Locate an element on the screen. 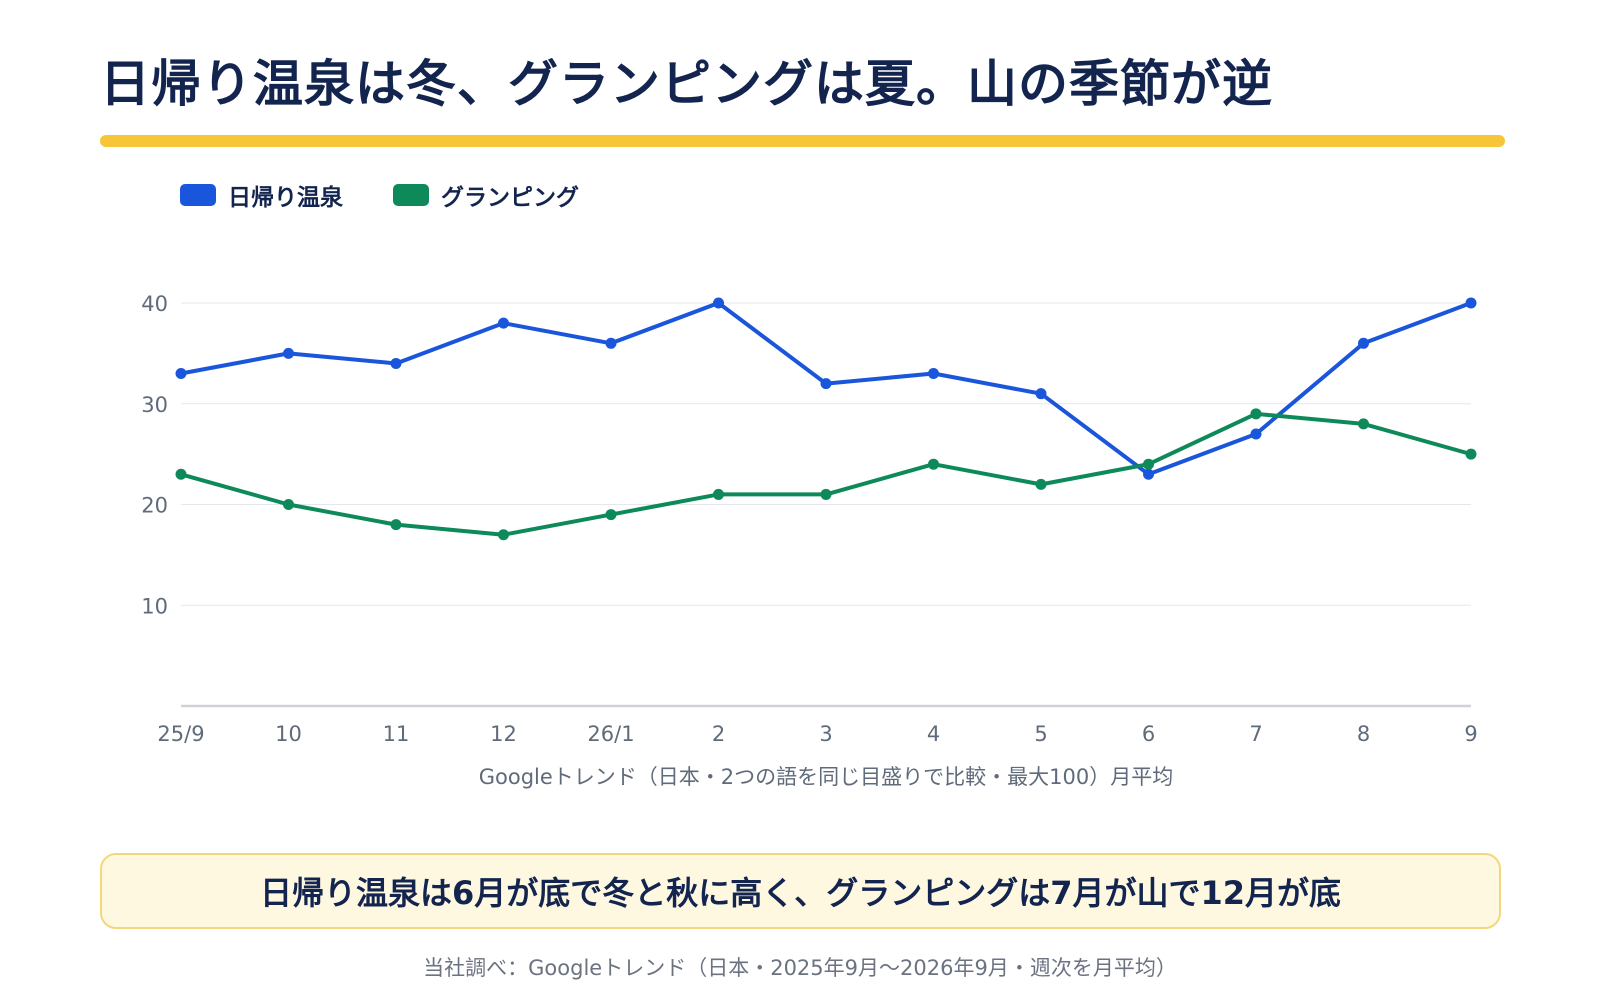 This screenshot has width=1600, height=1000. chart-title: 日帰り温泉は冬、グランピングは夏。山の季節が逆 is located at coordinates (686, 84).